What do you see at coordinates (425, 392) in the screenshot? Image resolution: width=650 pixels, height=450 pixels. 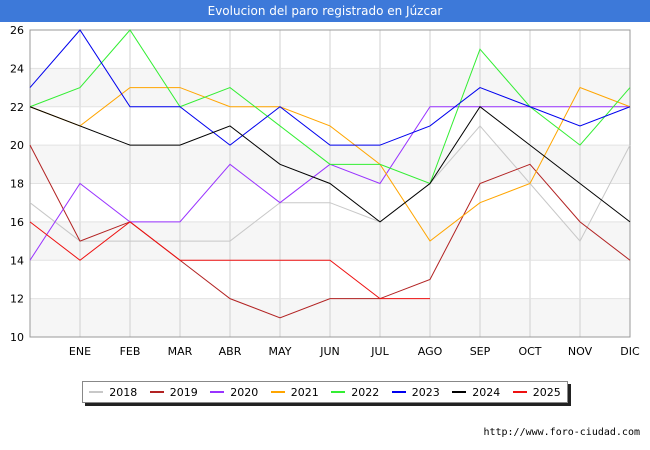 I see `legend-label: 2023` at bounding box center [425, 392].